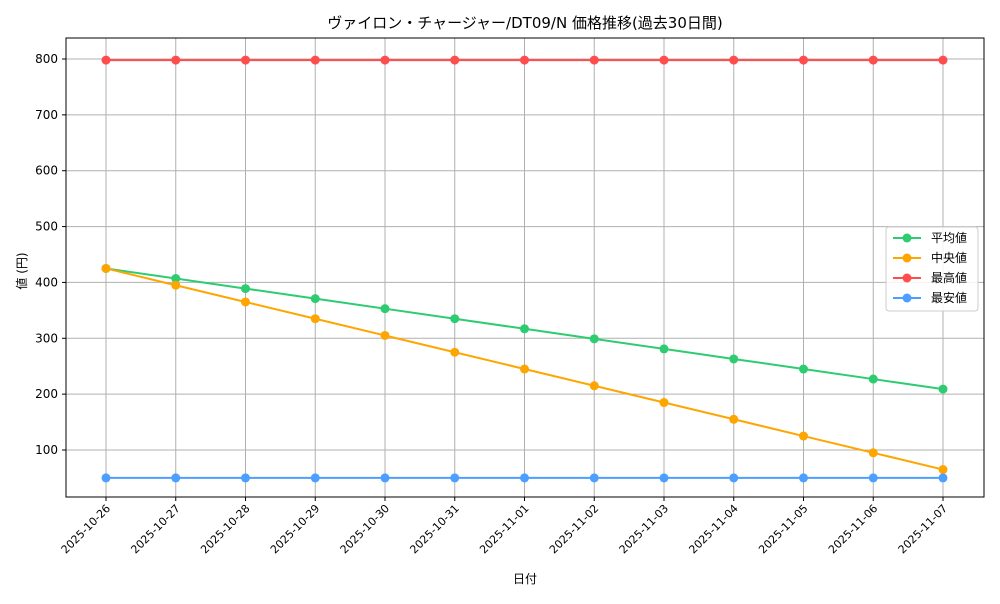 The image size is (1000, 604). Describe the element at coordinates (365, 529) in the screenshot. I see `x-tick-label: 2025-10-30` at that location.